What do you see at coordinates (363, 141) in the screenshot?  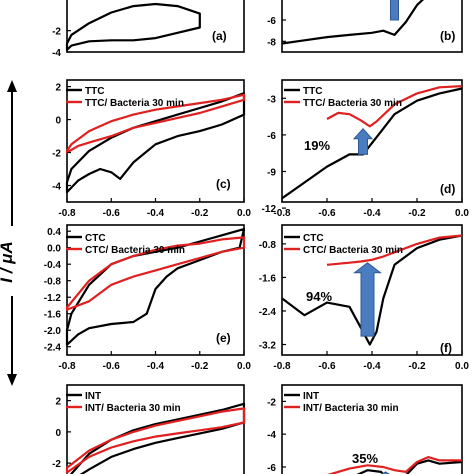 I see `panel-d-decrease-arrow` at bounding box center [363, 141].